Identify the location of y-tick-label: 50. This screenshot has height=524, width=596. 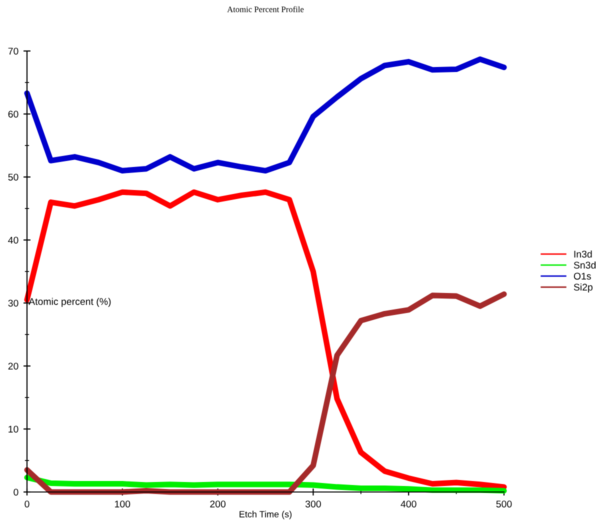
(13, 177).